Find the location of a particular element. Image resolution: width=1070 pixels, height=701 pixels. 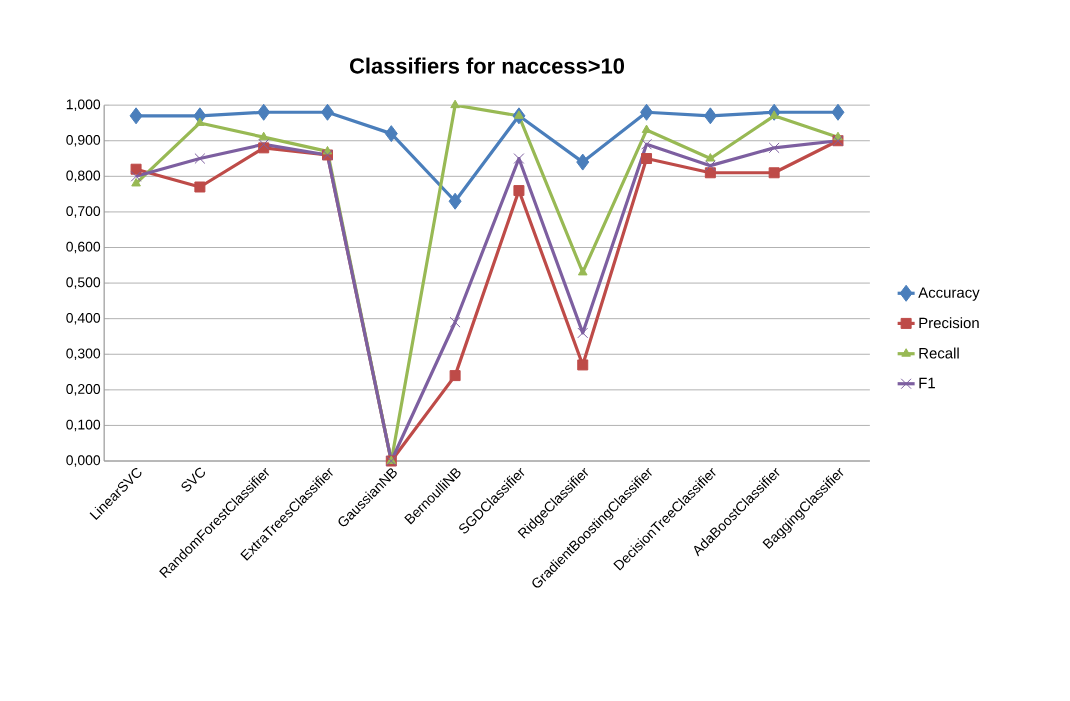

y-tick-label: 0,500 is located at coordinates (83, 283).